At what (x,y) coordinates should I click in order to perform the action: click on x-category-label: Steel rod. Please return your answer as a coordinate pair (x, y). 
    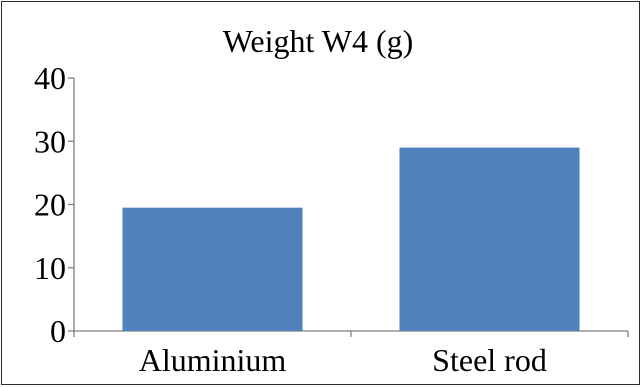
    Looking at the image, I should click on (489, 360).